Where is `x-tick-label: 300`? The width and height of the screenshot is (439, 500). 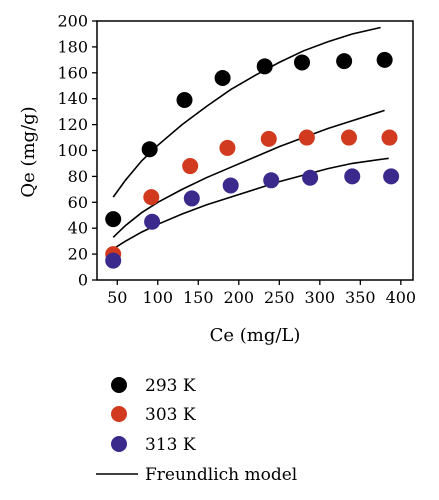 x-tick-label: 300 is located at coordinates (320, 297).